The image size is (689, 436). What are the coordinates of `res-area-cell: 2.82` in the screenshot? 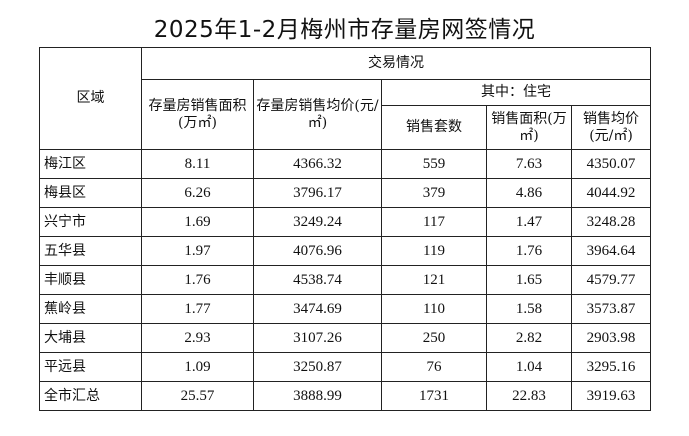 It's located at (529, 338).